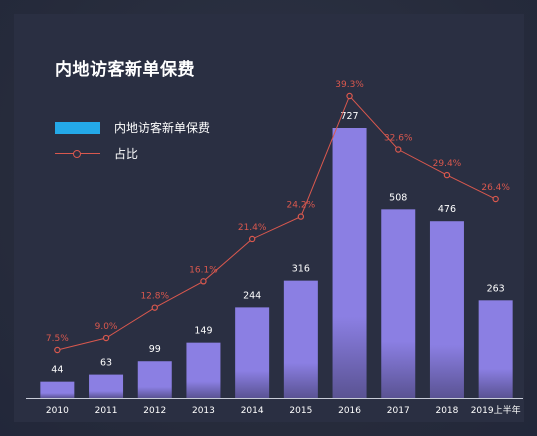  Describe the element at coordinates (154, 411) in the screenshot. I see `x-tick-label: 2012` at that location.